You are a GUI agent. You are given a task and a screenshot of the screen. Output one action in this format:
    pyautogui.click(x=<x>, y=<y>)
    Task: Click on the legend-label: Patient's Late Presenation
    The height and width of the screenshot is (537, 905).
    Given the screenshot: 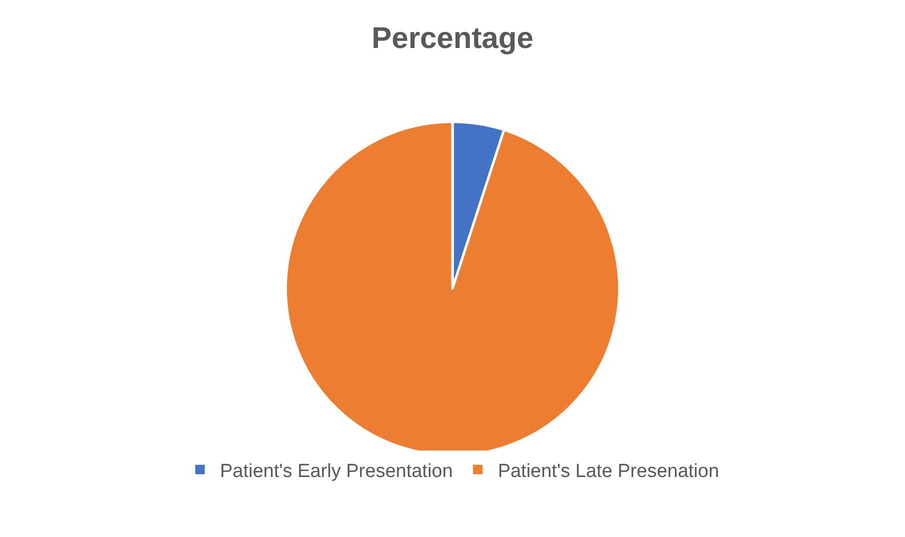 What is the action you would take?
    pyautogui.click(x=609, y=471)
    